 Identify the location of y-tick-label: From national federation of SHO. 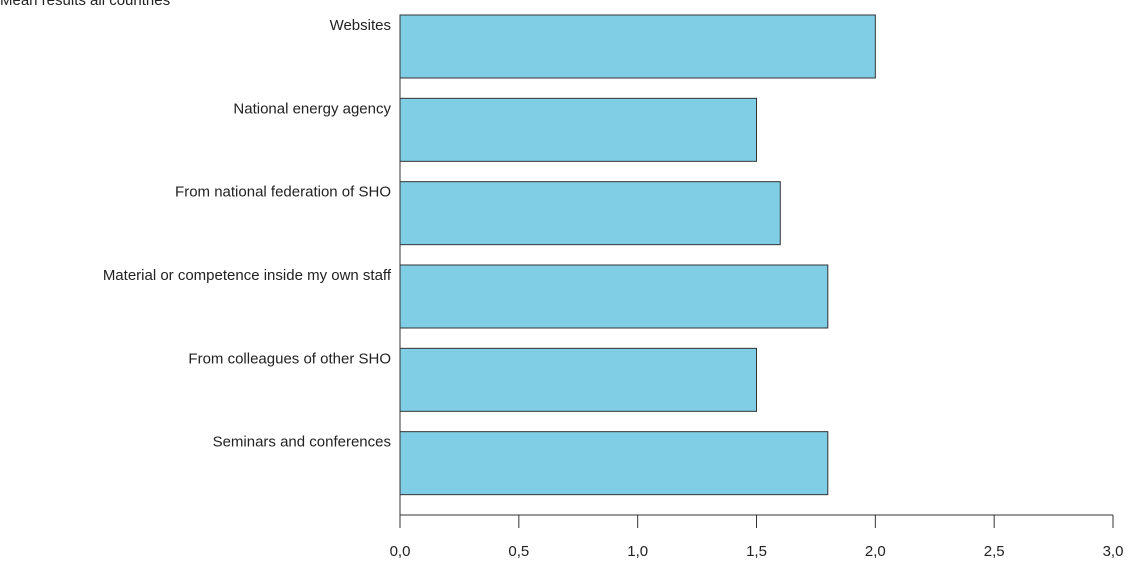
(283, 192).